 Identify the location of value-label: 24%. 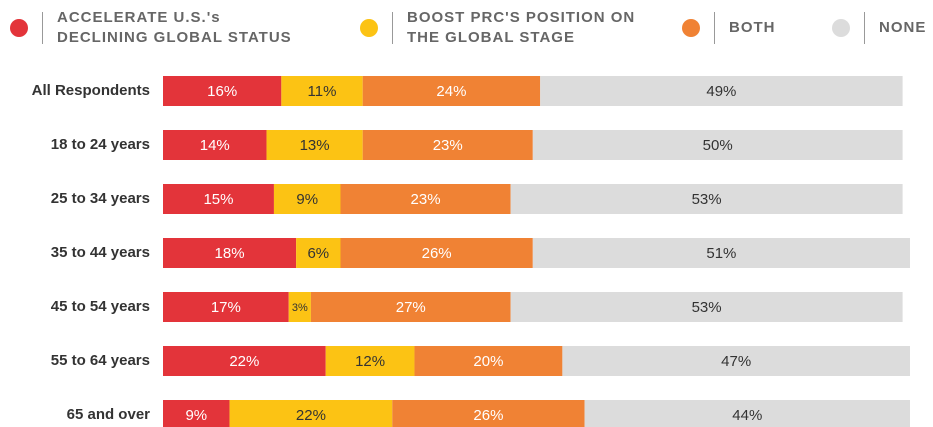
(451, 91).